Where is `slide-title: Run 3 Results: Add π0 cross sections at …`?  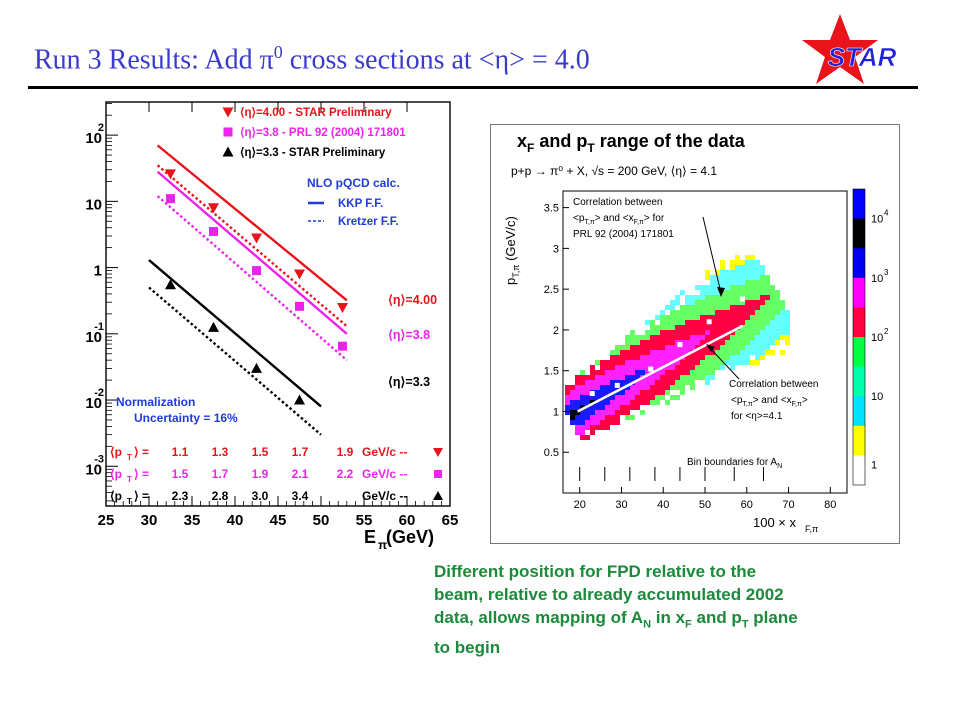
slide-title: Run 3 Results: Add π0 cross sections at … is located at coordinates (312, 59).